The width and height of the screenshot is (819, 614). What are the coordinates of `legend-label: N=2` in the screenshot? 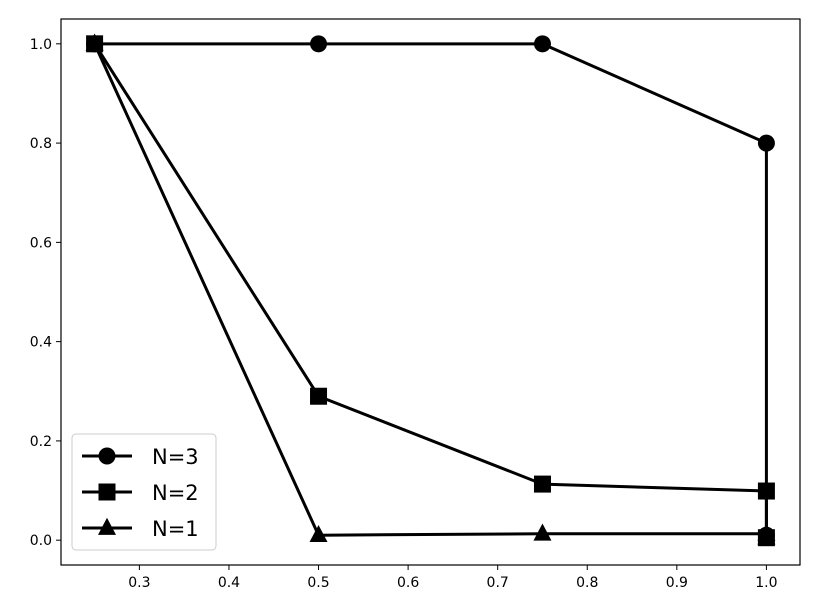 It's located at (175, 493).